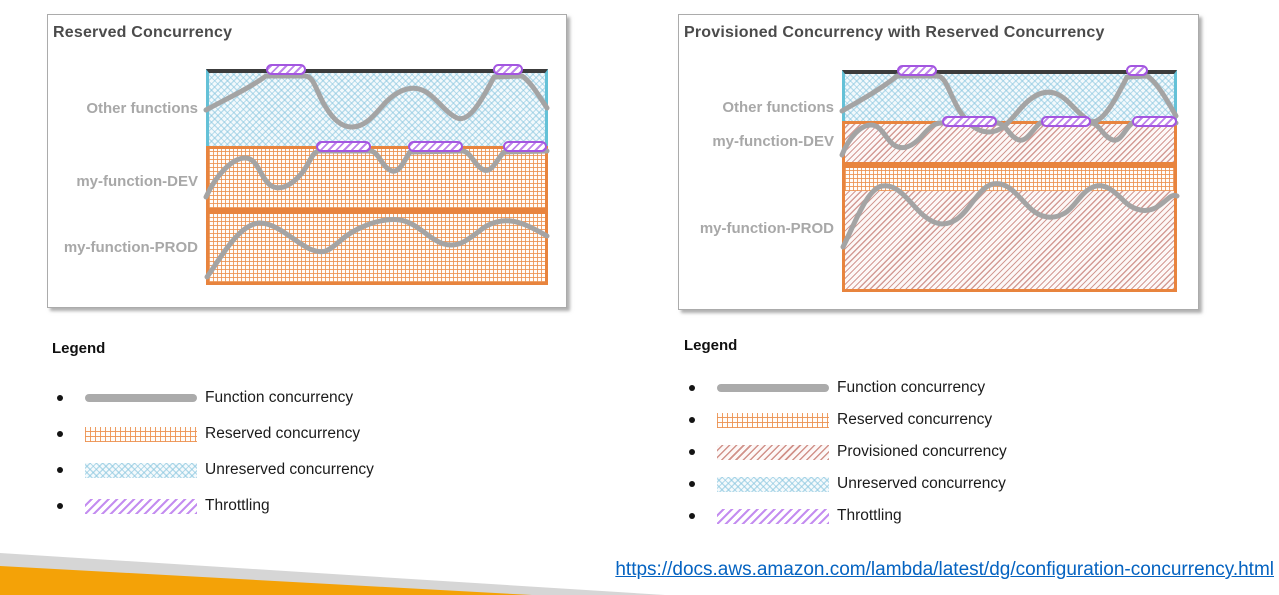  I want to click on reserved-concurrency-area-prod, so click(377, 248).